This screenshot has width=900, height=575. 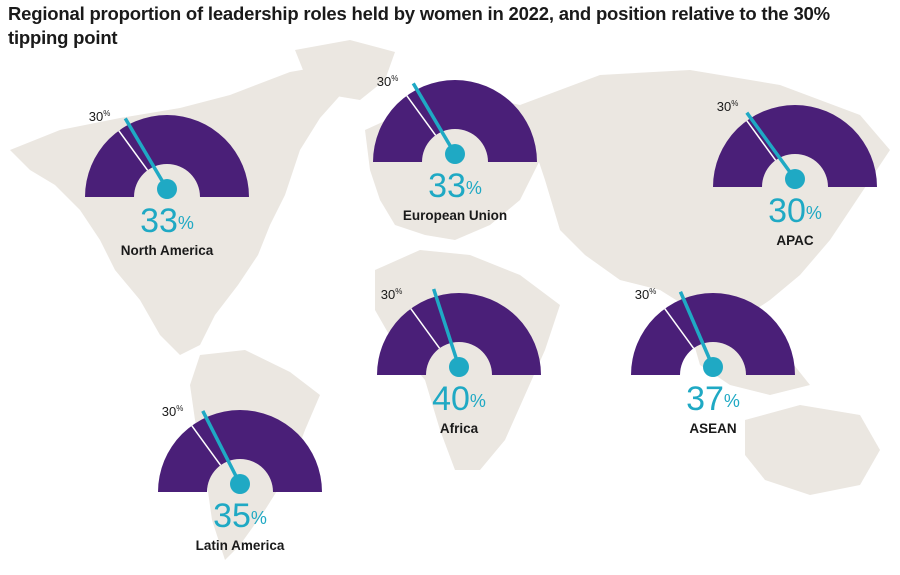 I want to click on region-label: North America, so click(x=167, y=250).